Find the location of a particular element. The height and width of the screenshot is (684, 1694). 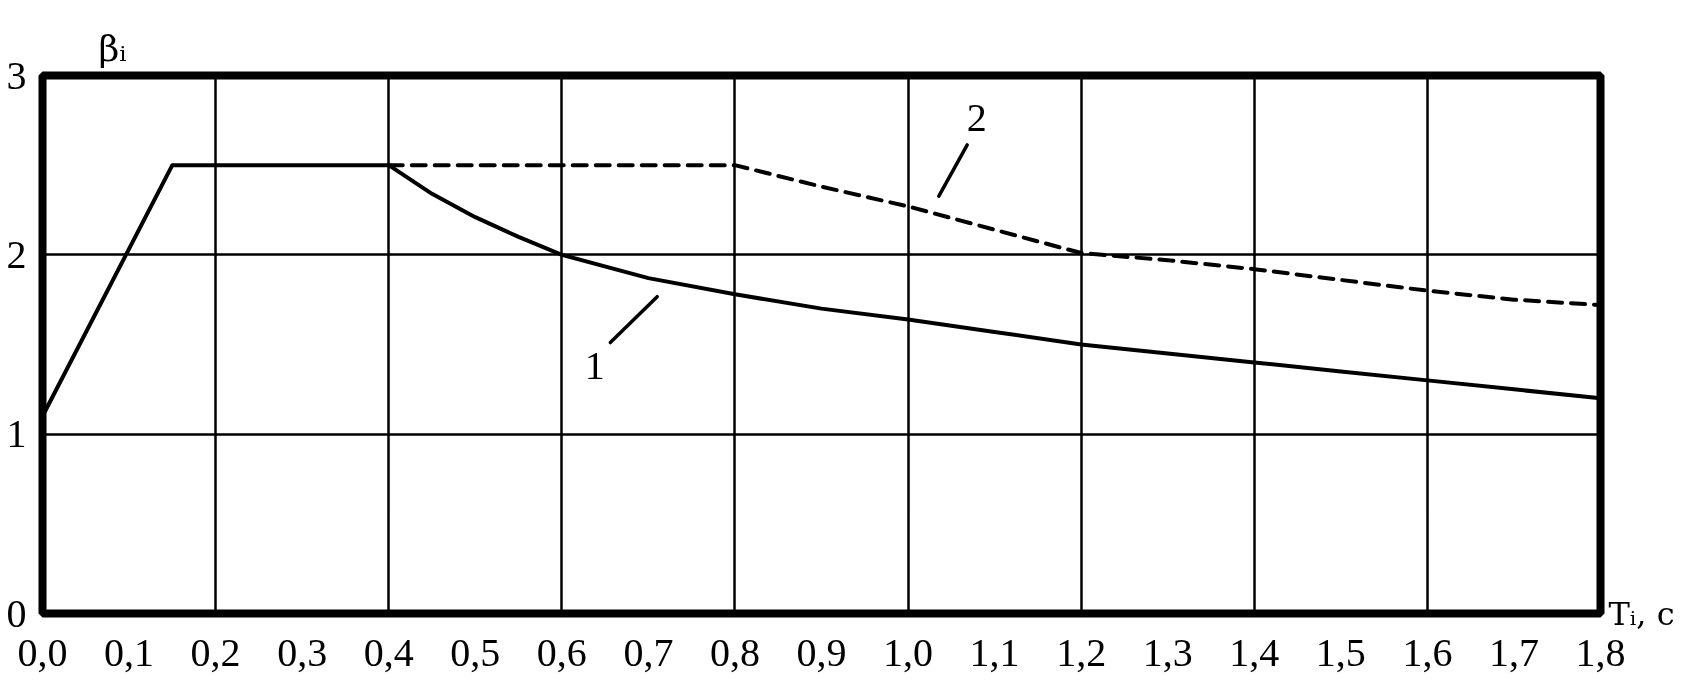

y-axis-title: βᵢ is located at coordinates (112, 48).